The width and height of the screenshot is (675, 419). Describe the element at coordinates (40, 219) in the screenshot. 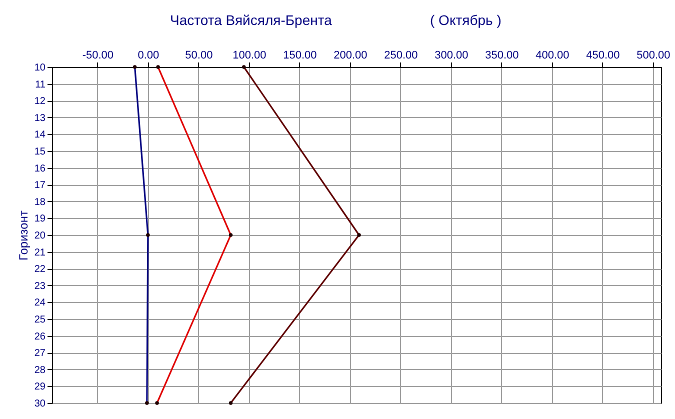

I see `y-tick-label: 19` at that location.